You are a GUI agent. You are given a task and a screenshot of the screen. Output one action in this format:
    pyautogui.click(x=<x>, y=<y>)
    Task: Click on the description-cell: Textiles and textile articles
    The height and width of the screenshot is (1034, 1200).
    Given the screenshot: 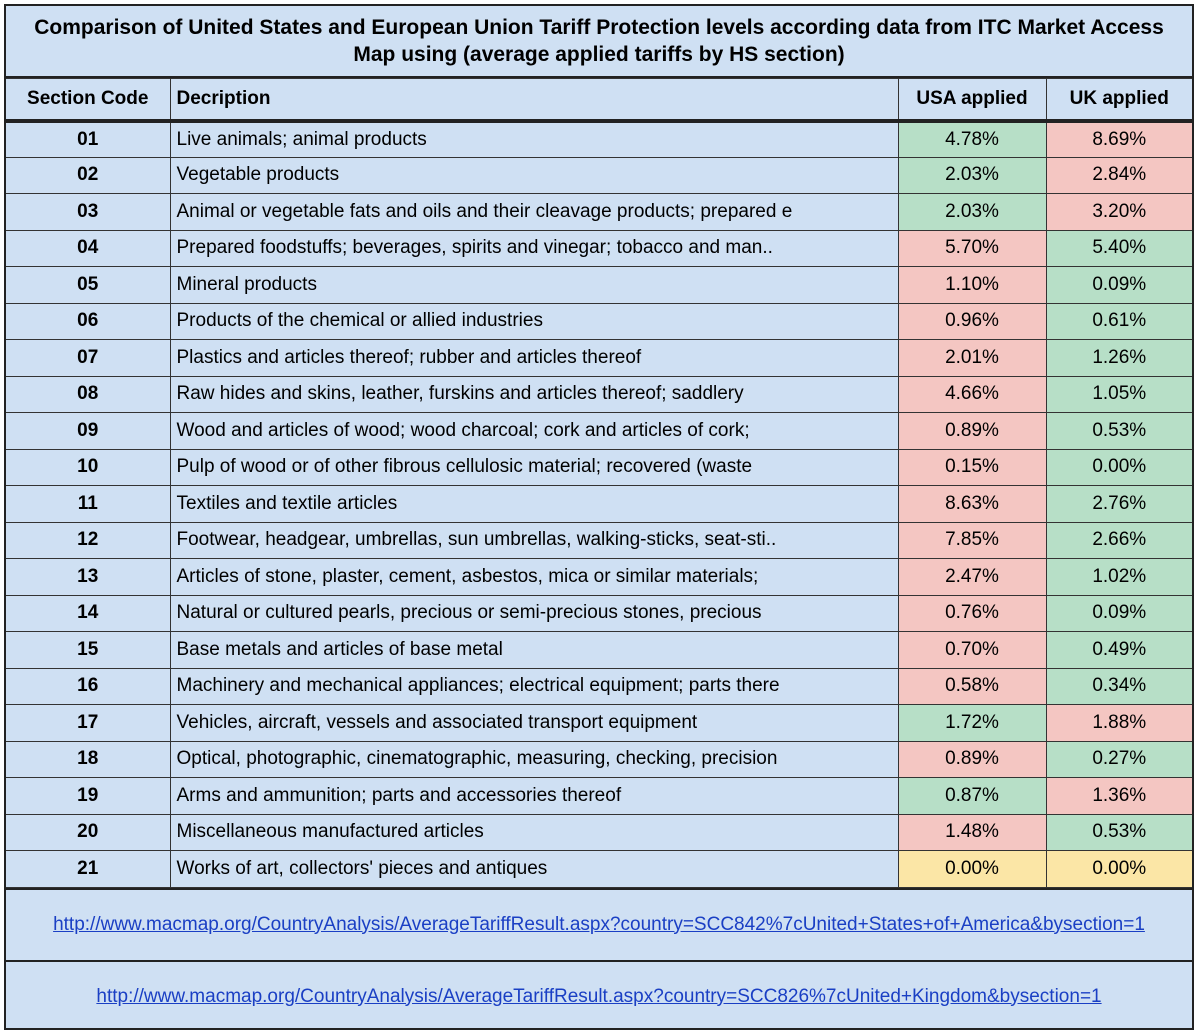 What is the action you would take?
    pyautogui.click(x=534, y=504)
    